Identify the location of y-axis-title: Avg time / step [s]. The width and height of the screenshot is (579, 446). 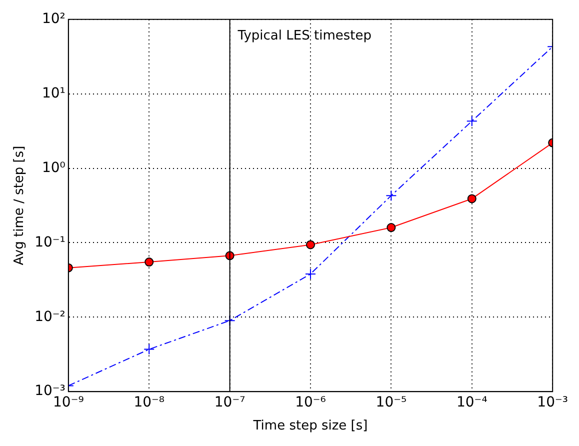
(20, 206).